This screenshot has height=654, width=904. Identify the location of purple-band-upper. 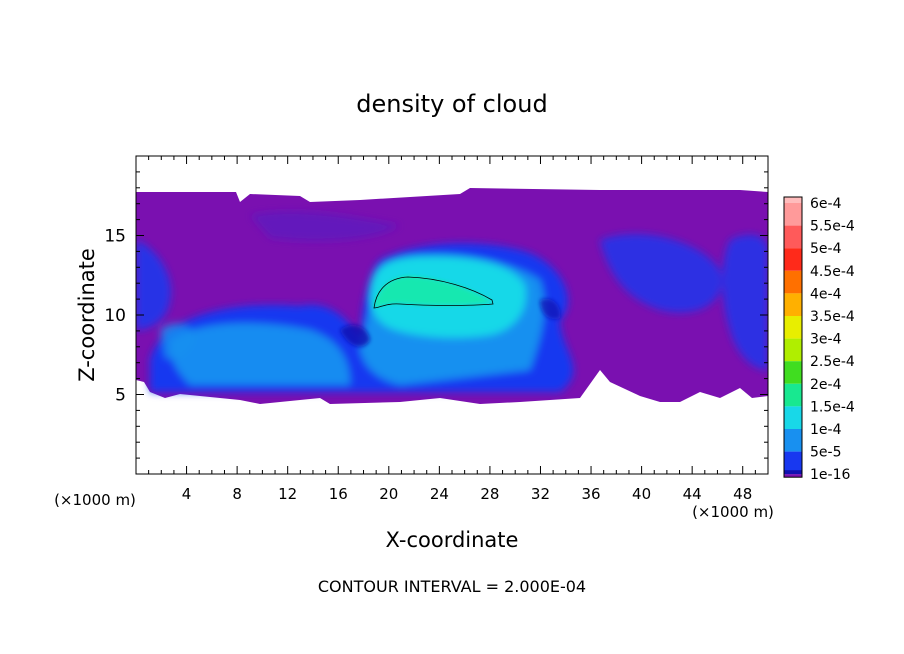
(325, 226).